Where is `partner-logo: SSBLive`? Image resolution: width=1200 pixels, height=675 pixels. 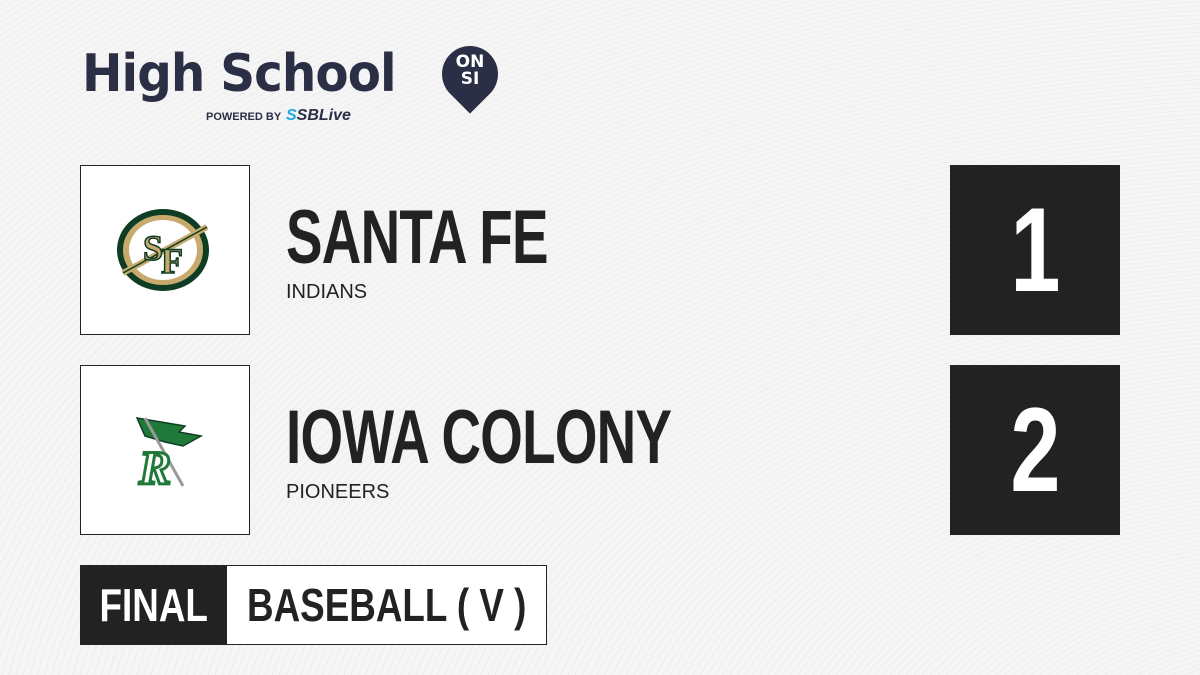 partner-logo: SSBLive is located at coordinates (318, 115).